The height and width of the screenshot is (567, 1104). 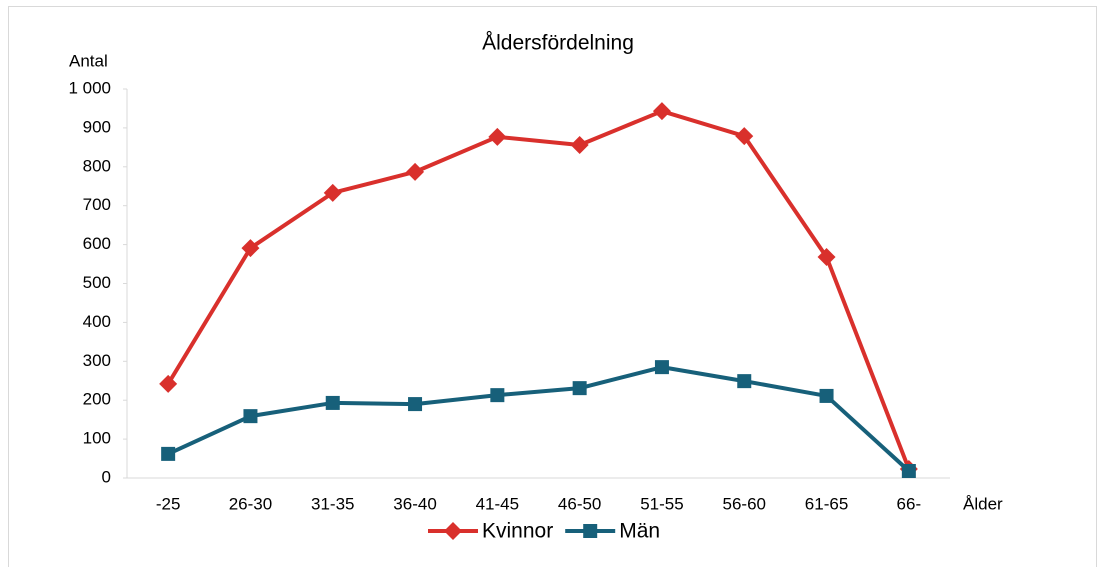 What do you see at coordinates (579, 503) in the screenshot?
I see `x-tick-label: 46-50` at bounding box center [579, 503].